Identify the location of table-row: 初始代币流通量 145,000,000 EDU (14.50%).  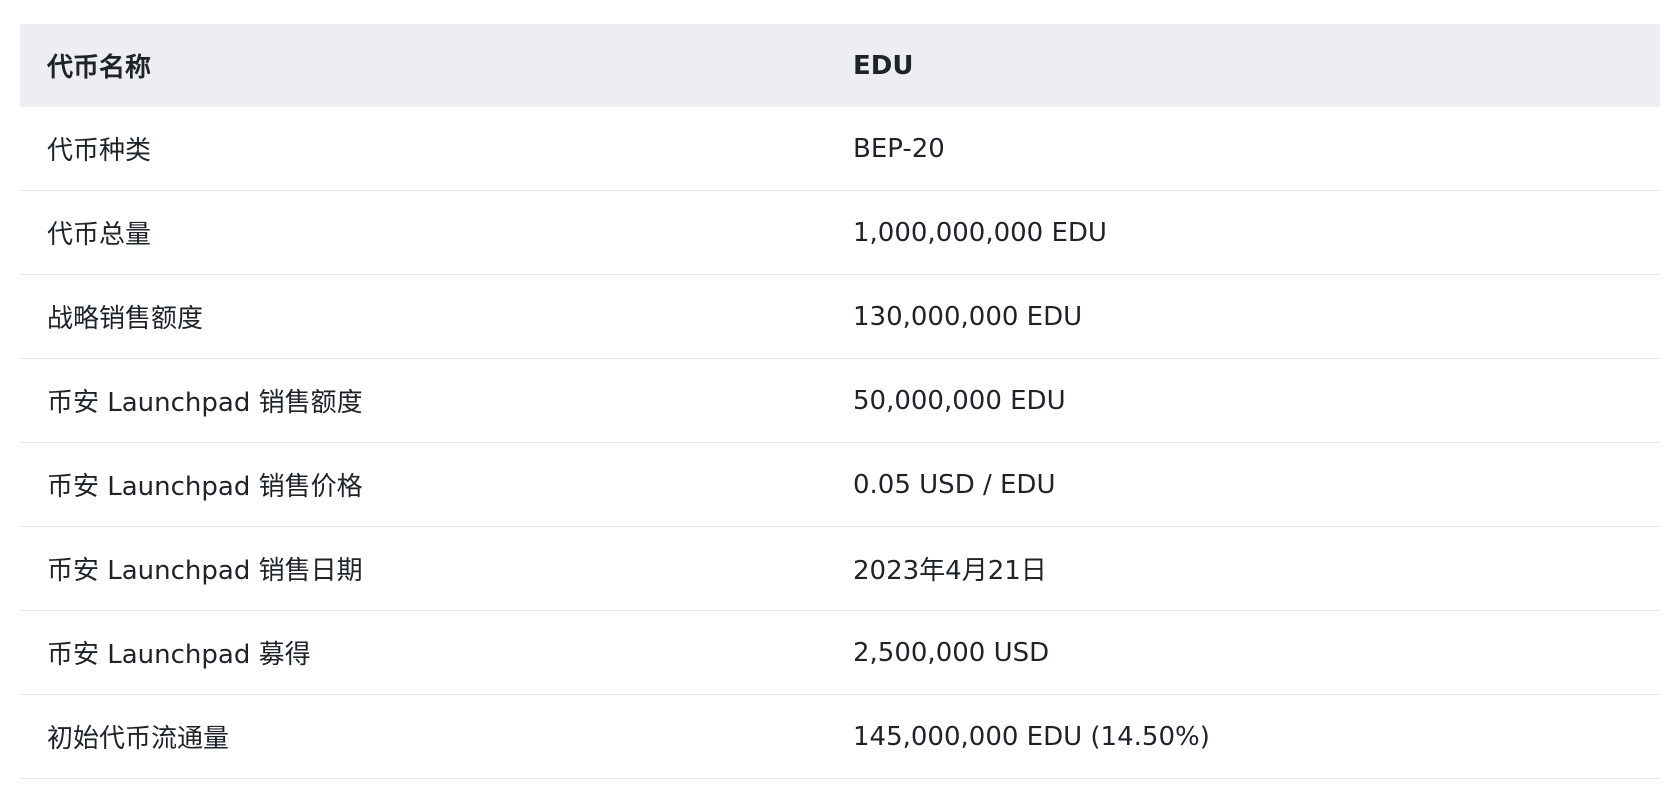
(840, 737).